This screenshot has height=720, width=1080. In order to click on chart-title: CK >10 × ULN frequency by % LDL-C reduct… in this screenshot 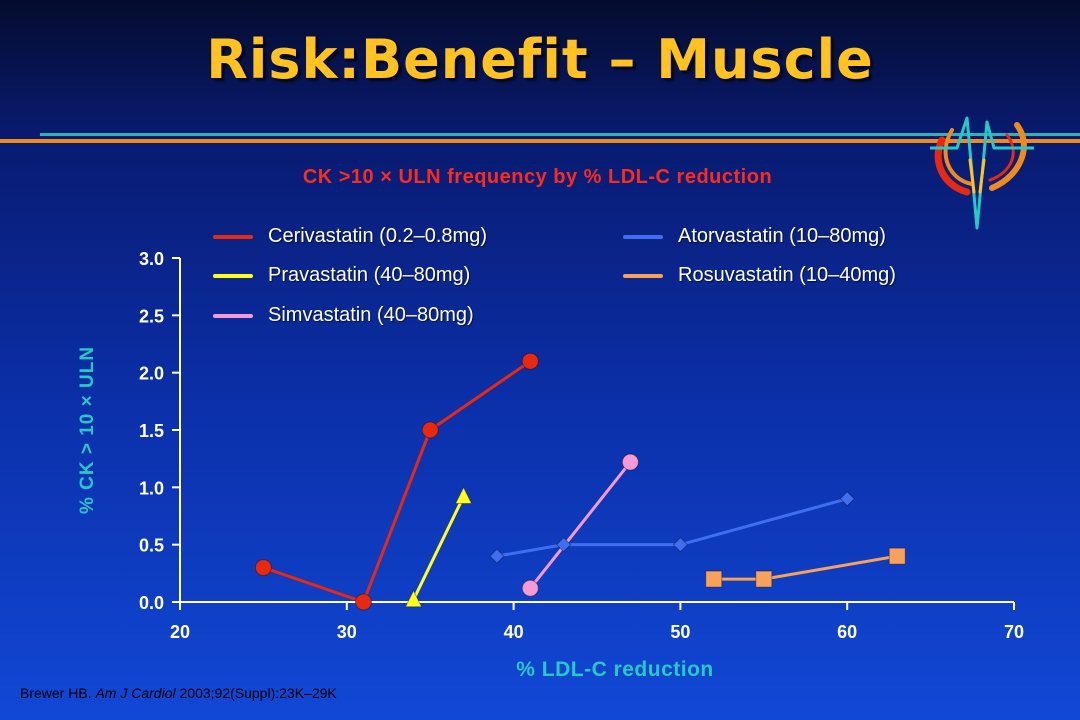, I will do `click(537, 177)`.